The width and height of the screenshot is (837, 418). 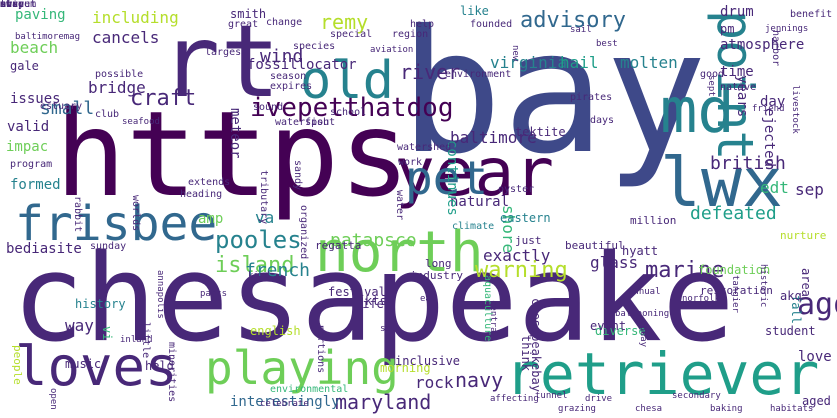 I want to click on word-old: old, so click(x=347, y=81).